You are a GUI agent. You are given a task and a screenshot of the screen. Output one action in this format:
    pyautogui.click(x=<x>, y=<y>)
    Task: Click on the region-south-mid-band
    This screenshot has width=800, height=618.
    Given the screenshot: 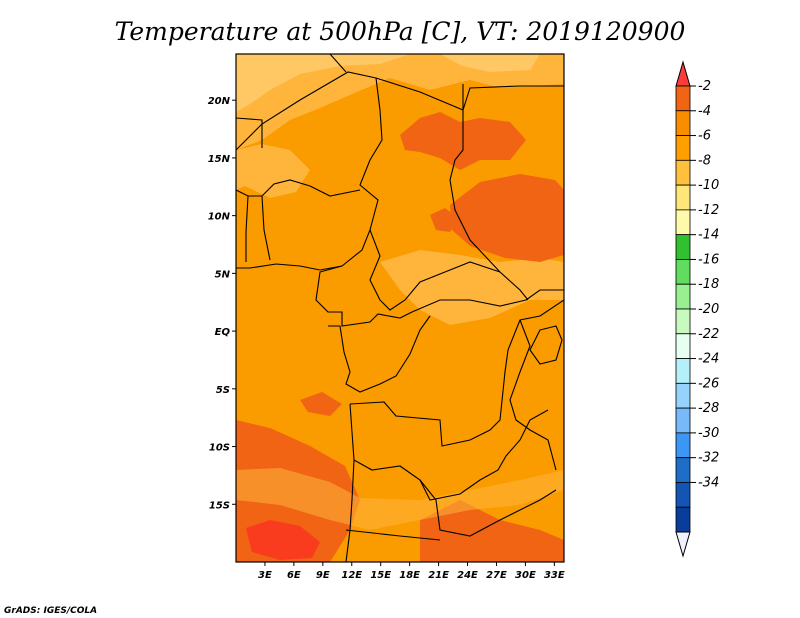 What is the action you would take?
    pyautogui.click(x=400, y=499)
    